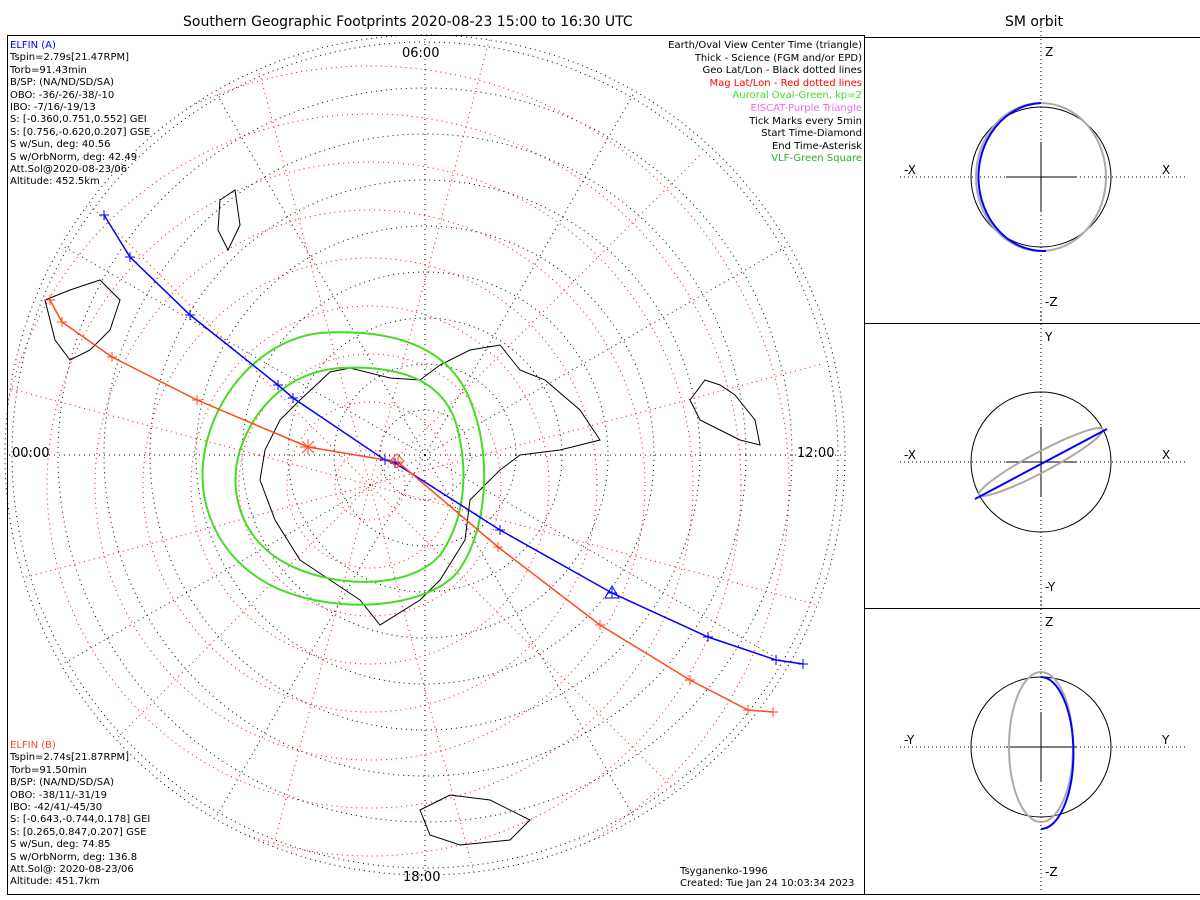 This screenshot has height=900, width=1200. What do you see at coordinates (48, 770) in the screenshot?
I see `info-line: Torb=91.50min` at bounding box center [48, 770].